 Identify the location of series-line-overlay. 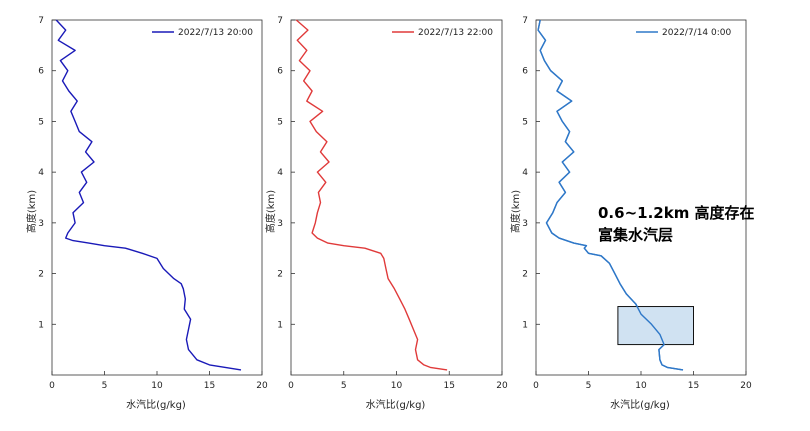
(610, 195).